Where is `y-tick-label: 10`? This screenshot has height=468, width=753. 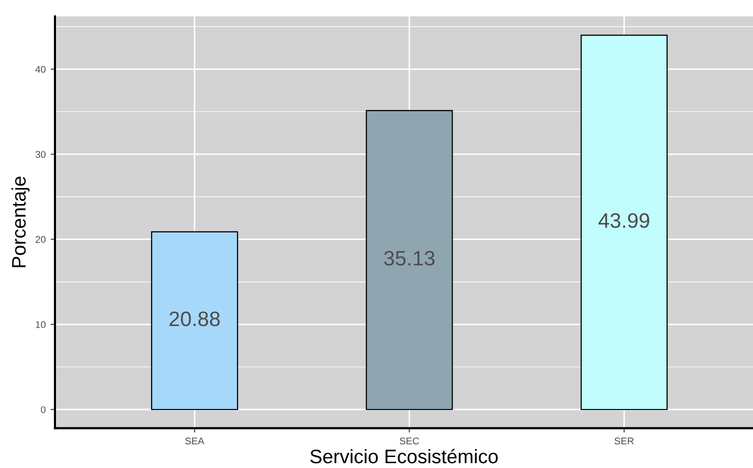 y-tick-label: 10 is located at coordinates (41, 324).